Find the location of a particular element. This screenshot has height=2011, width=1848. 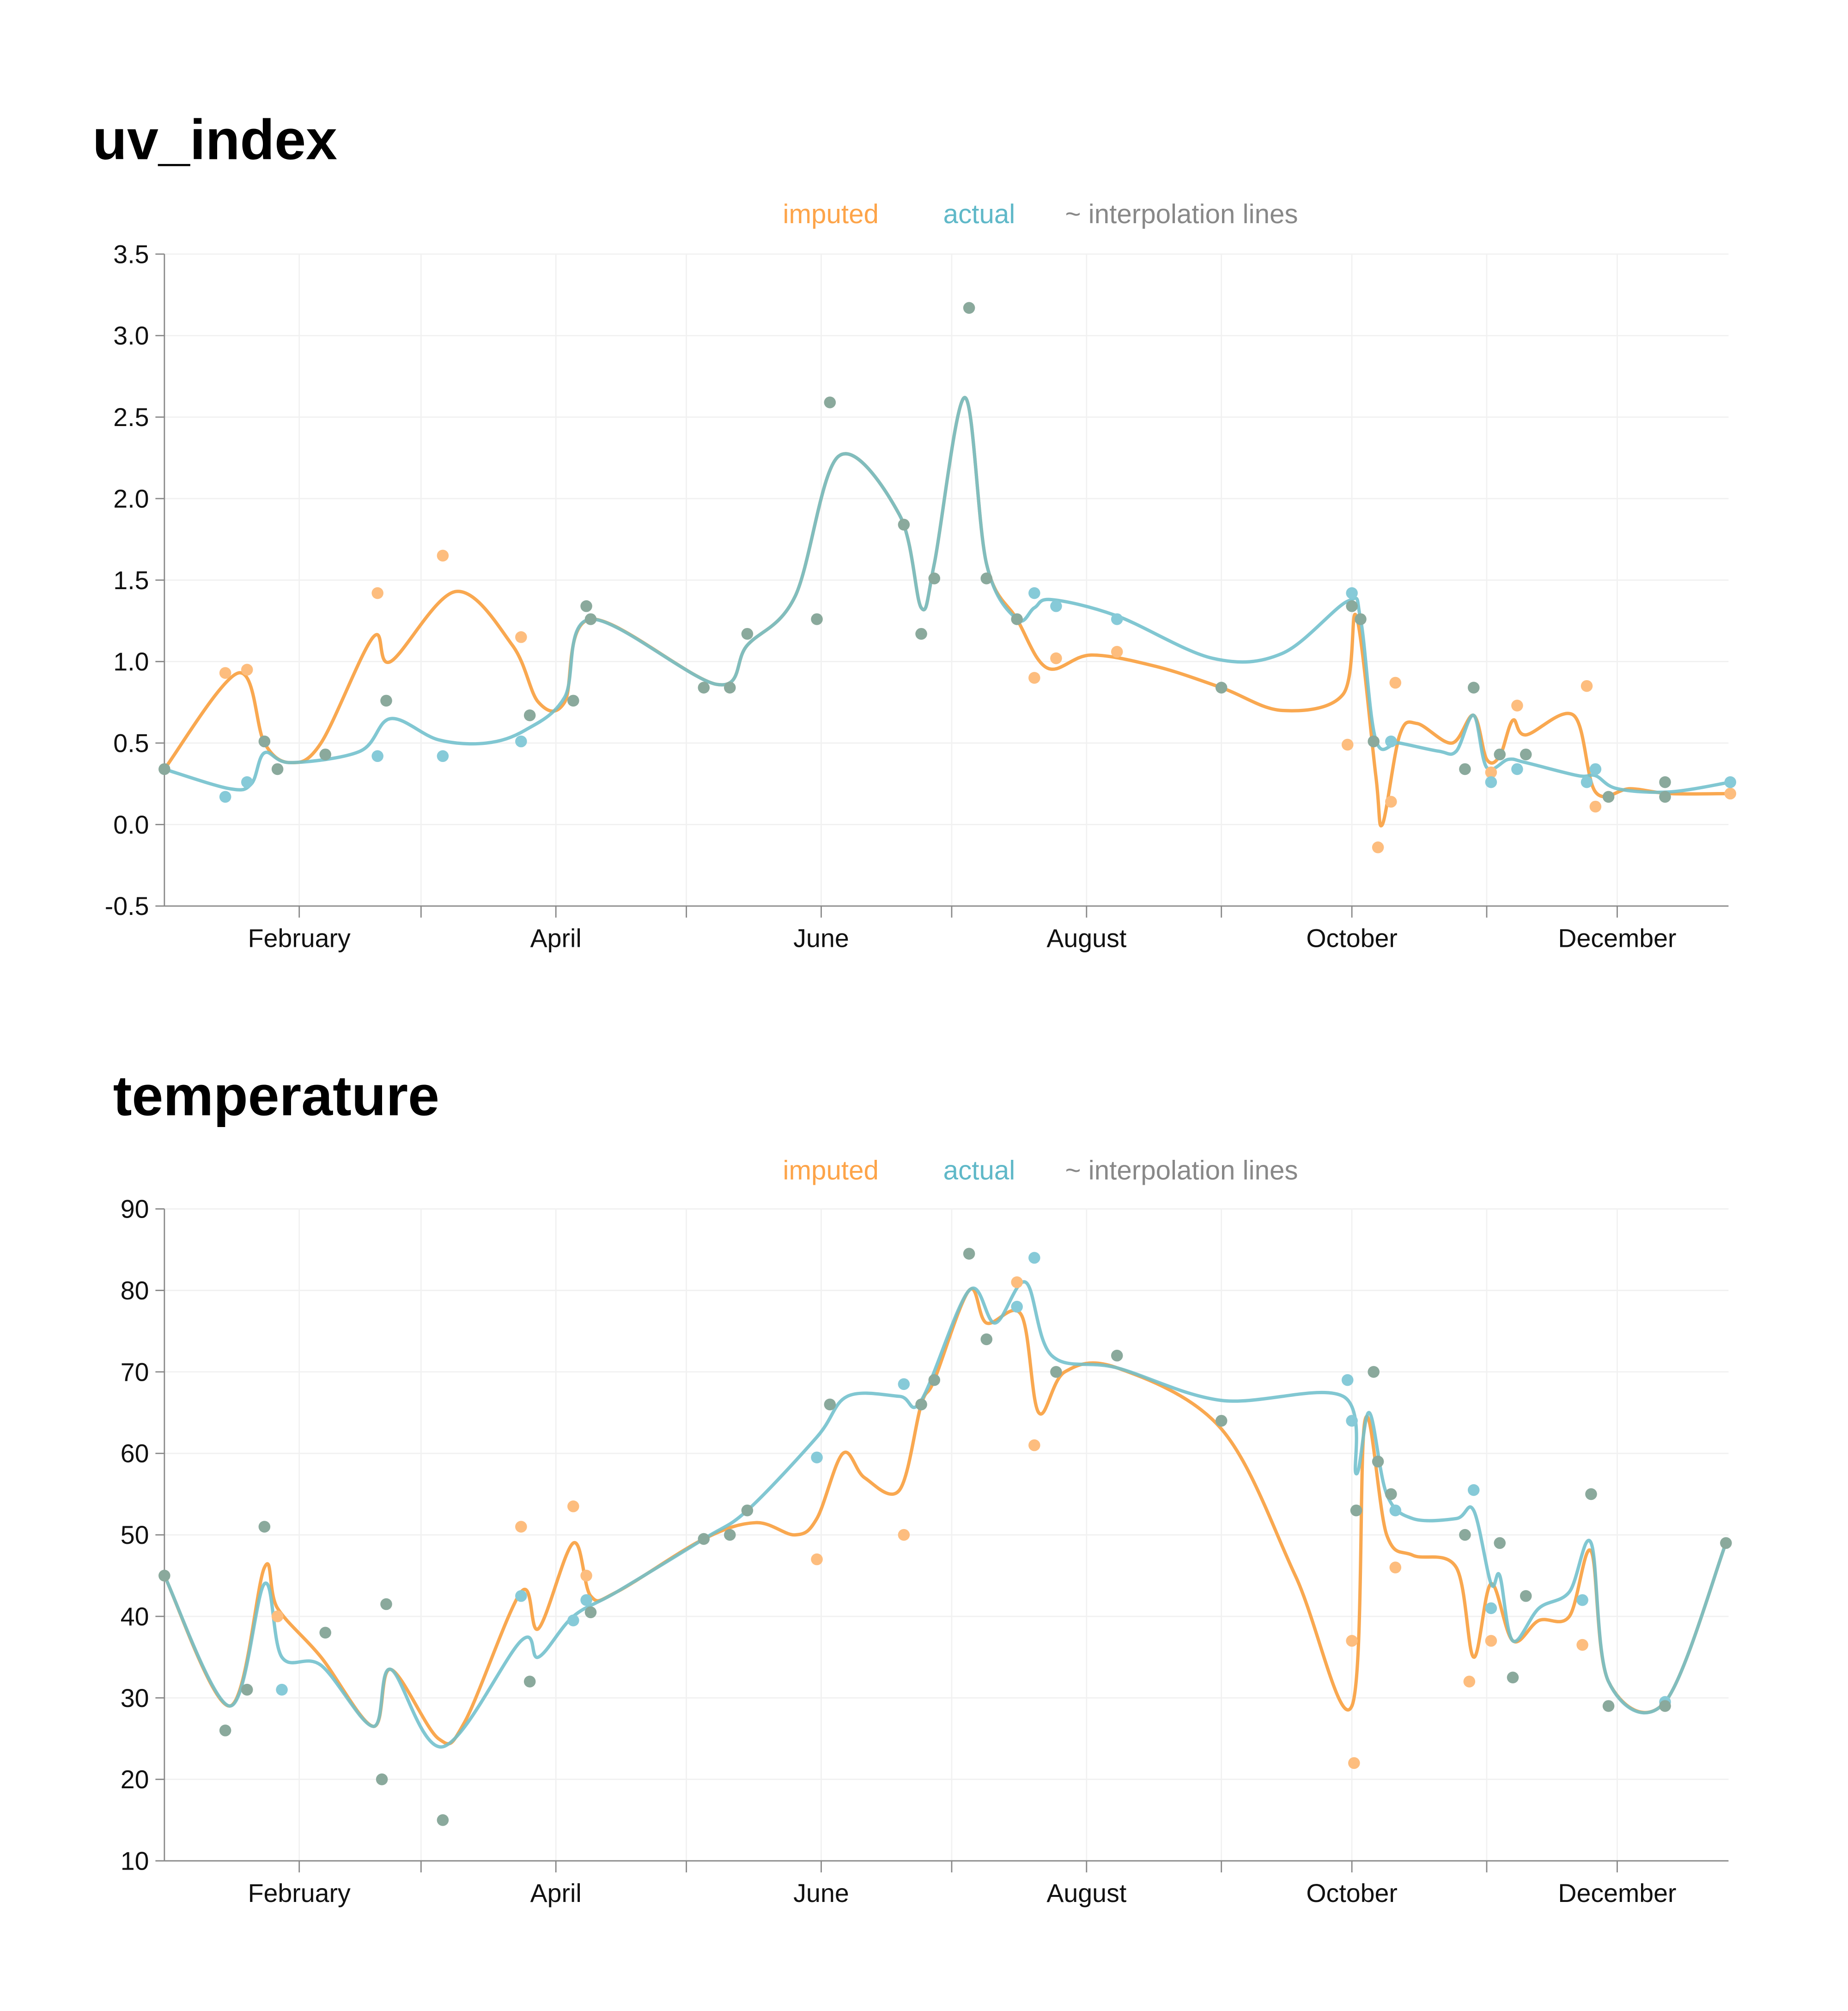

y-tick-label: 60 is located at coordinates (135, 1453).